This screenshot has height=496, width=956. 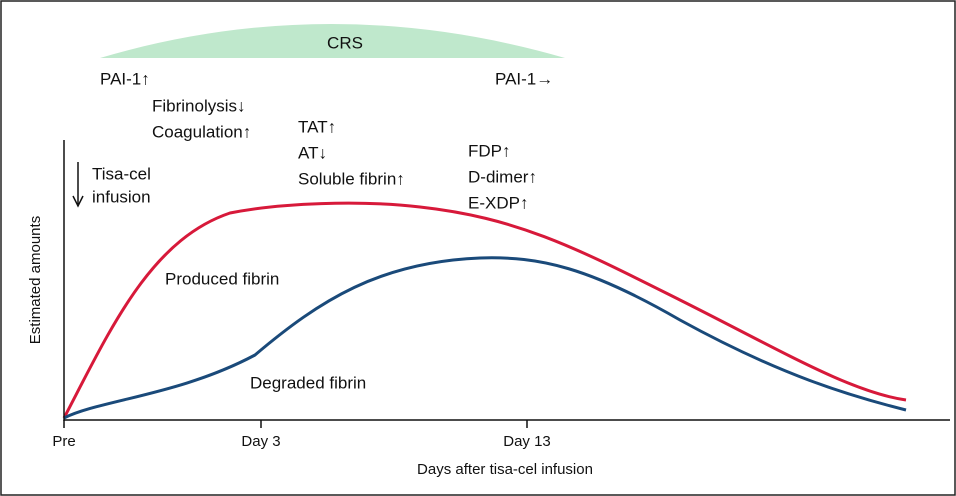 I want to click on annotation: FDP↑, so click(x=489, y=150).